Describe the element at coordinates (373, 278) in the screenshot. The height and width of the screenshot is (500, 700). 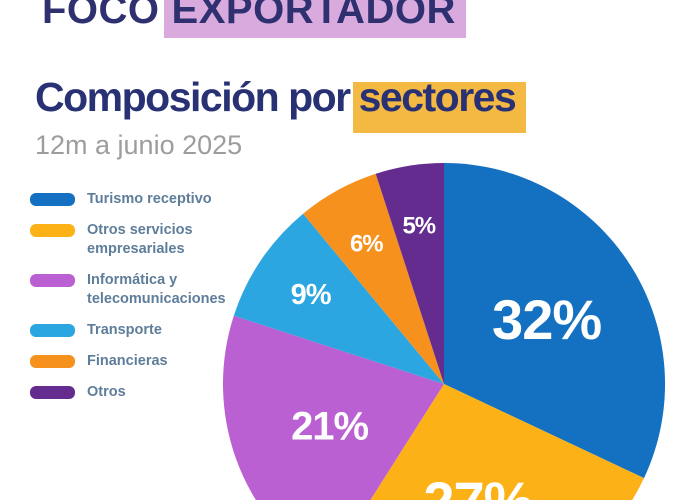
I see `pie-slice-financieras` at that location.